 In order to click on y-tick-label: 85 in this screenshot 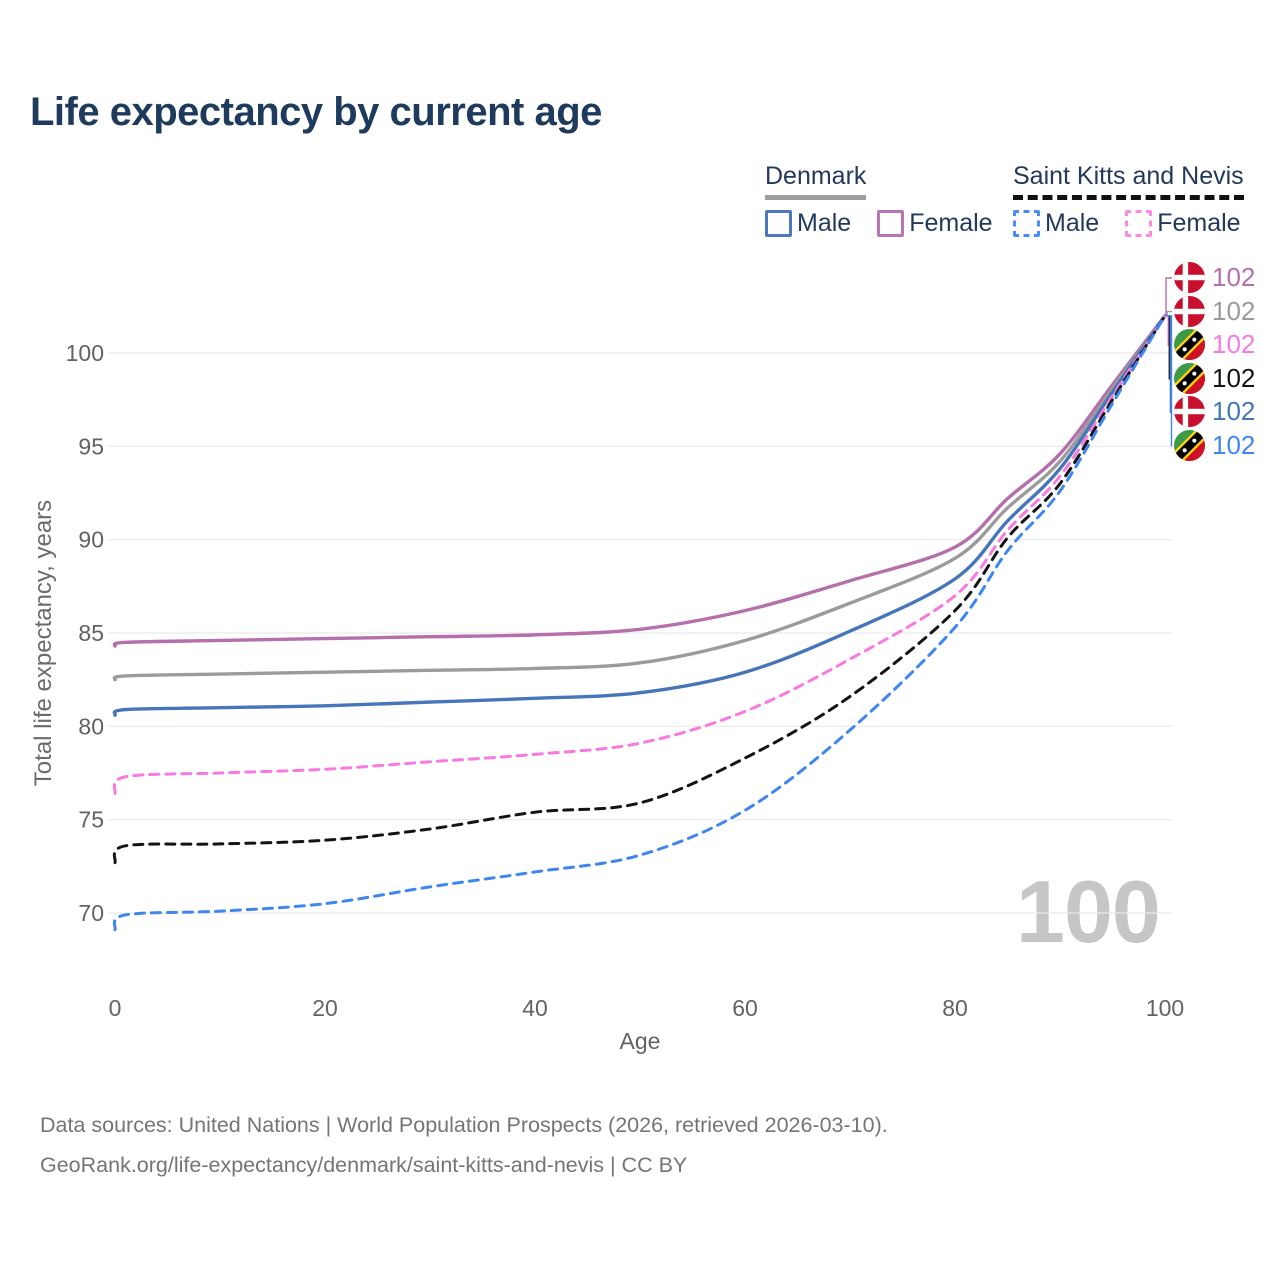, I will do `click(91, 633)`.